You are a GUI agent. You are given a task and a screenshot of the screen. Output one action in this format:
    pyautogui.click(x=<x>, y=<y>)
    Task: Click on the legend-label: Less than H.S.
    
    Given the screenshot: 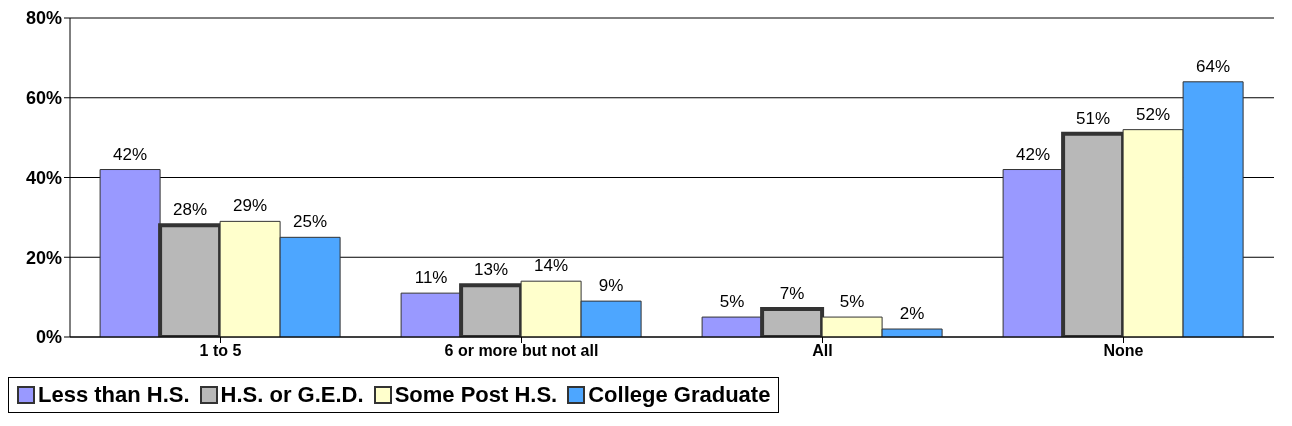 What is the action you would take?
    pyautogui.click(x=113, y=395)
    